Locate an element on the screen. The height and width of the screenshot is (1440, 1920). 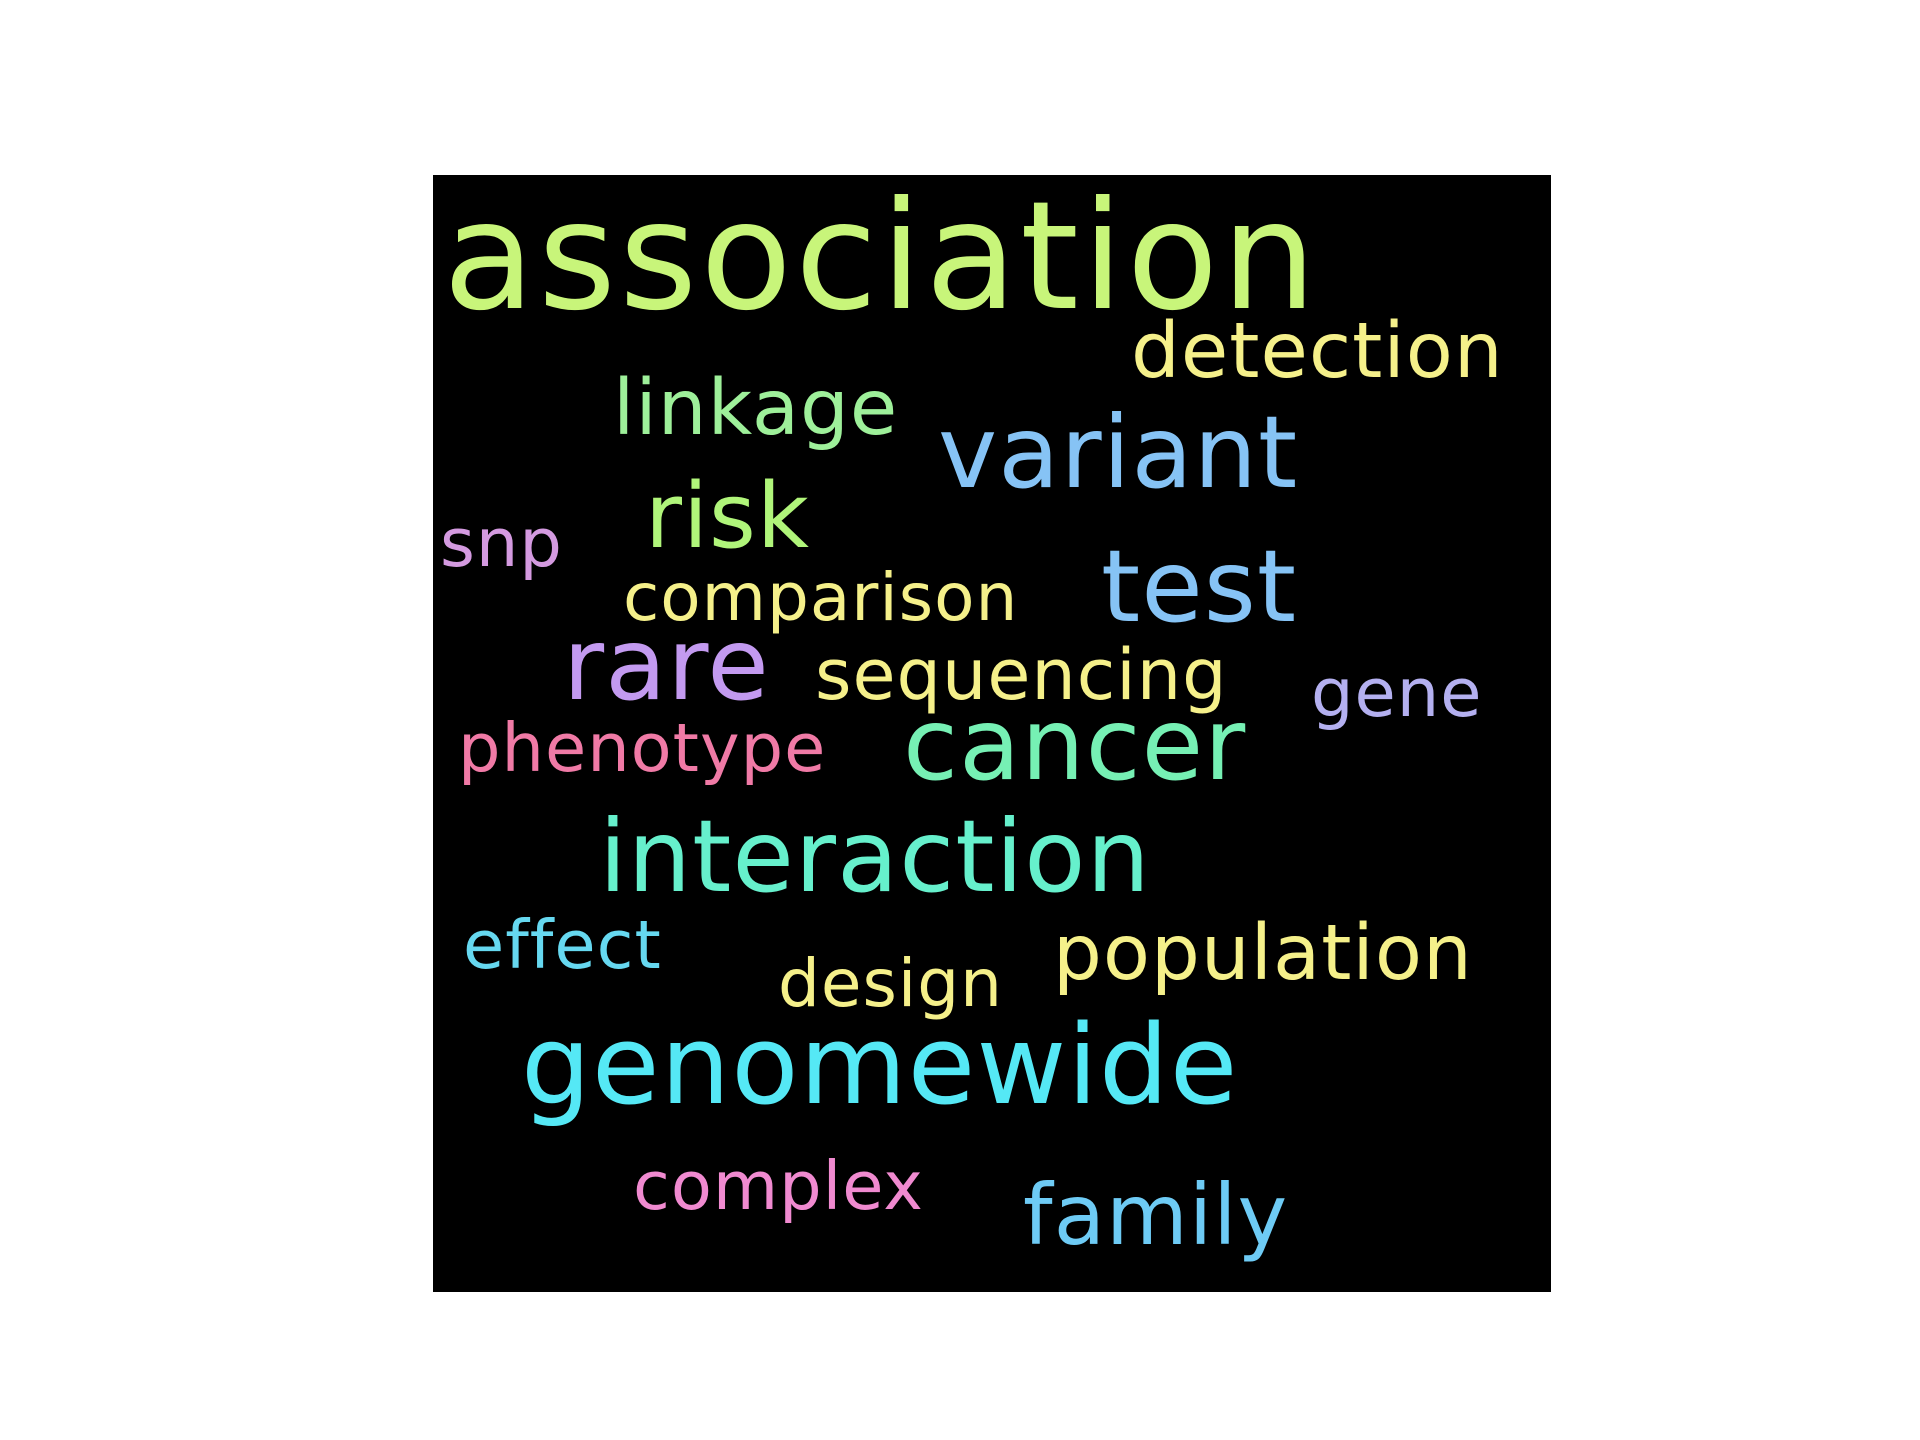
word-phenotype: phenotype is located at coordinates (642, 748).